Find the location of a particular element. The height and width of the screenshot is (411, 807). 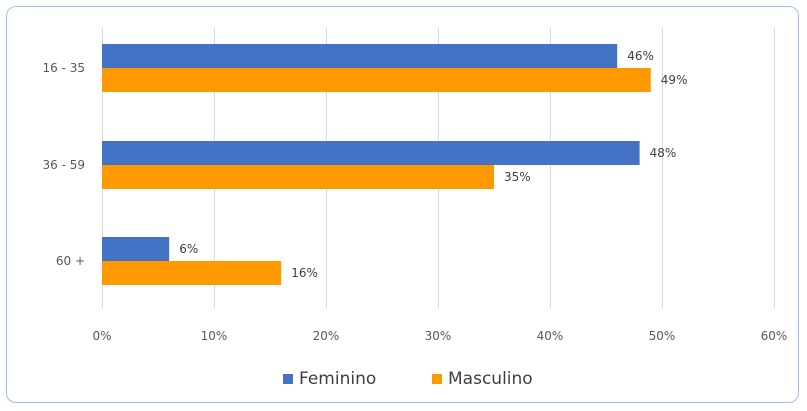

data-label: 35% is located at coordinates (517, 177).